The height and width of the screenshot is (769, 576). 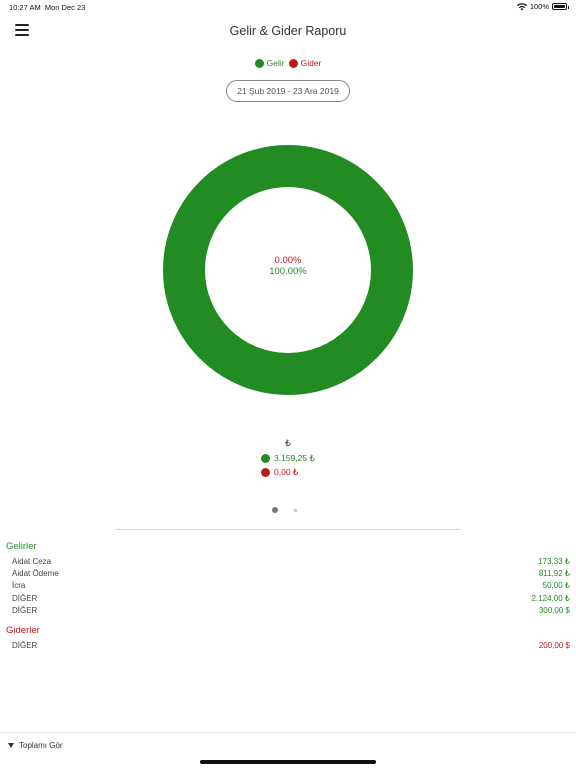 I want to click on status-time: 10:27 AM Mon Dec 23, so click(x=47, y=7).